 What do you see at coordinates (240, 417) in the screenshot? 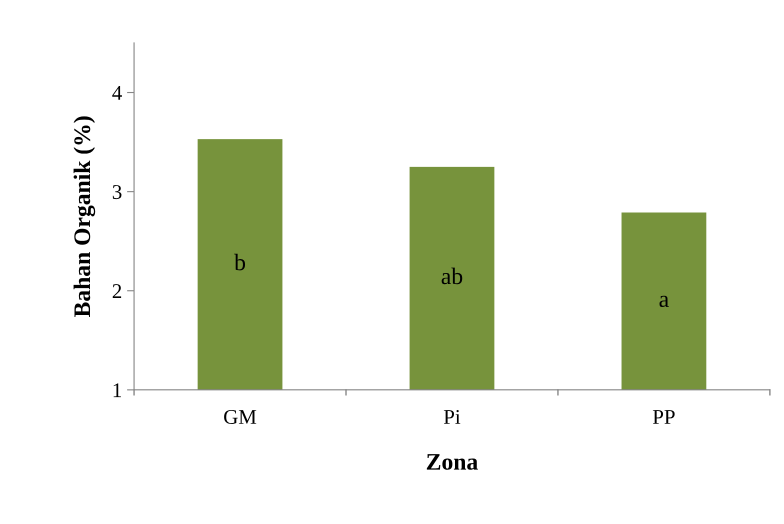
I see `x-tick-label: GM` at bounding box center [240, 417].